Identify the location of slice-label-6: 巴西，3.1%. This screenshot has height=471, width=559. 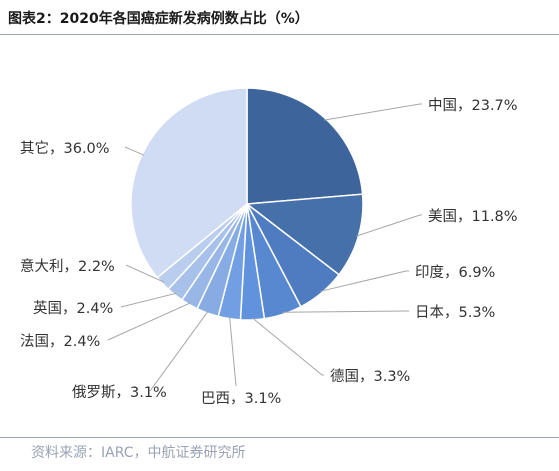
(241, 399).